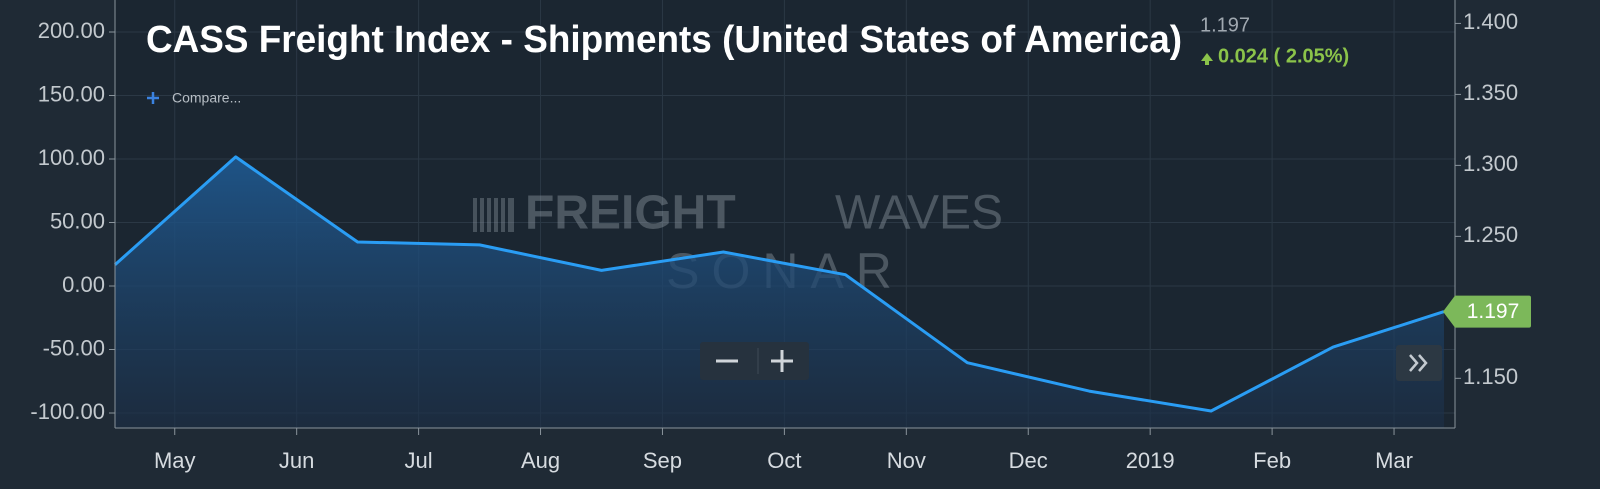  What do you see at coordinates (906, 460) in the screenshot?
I see `x-tick-label: Nov` at bounding box center [906, 460].